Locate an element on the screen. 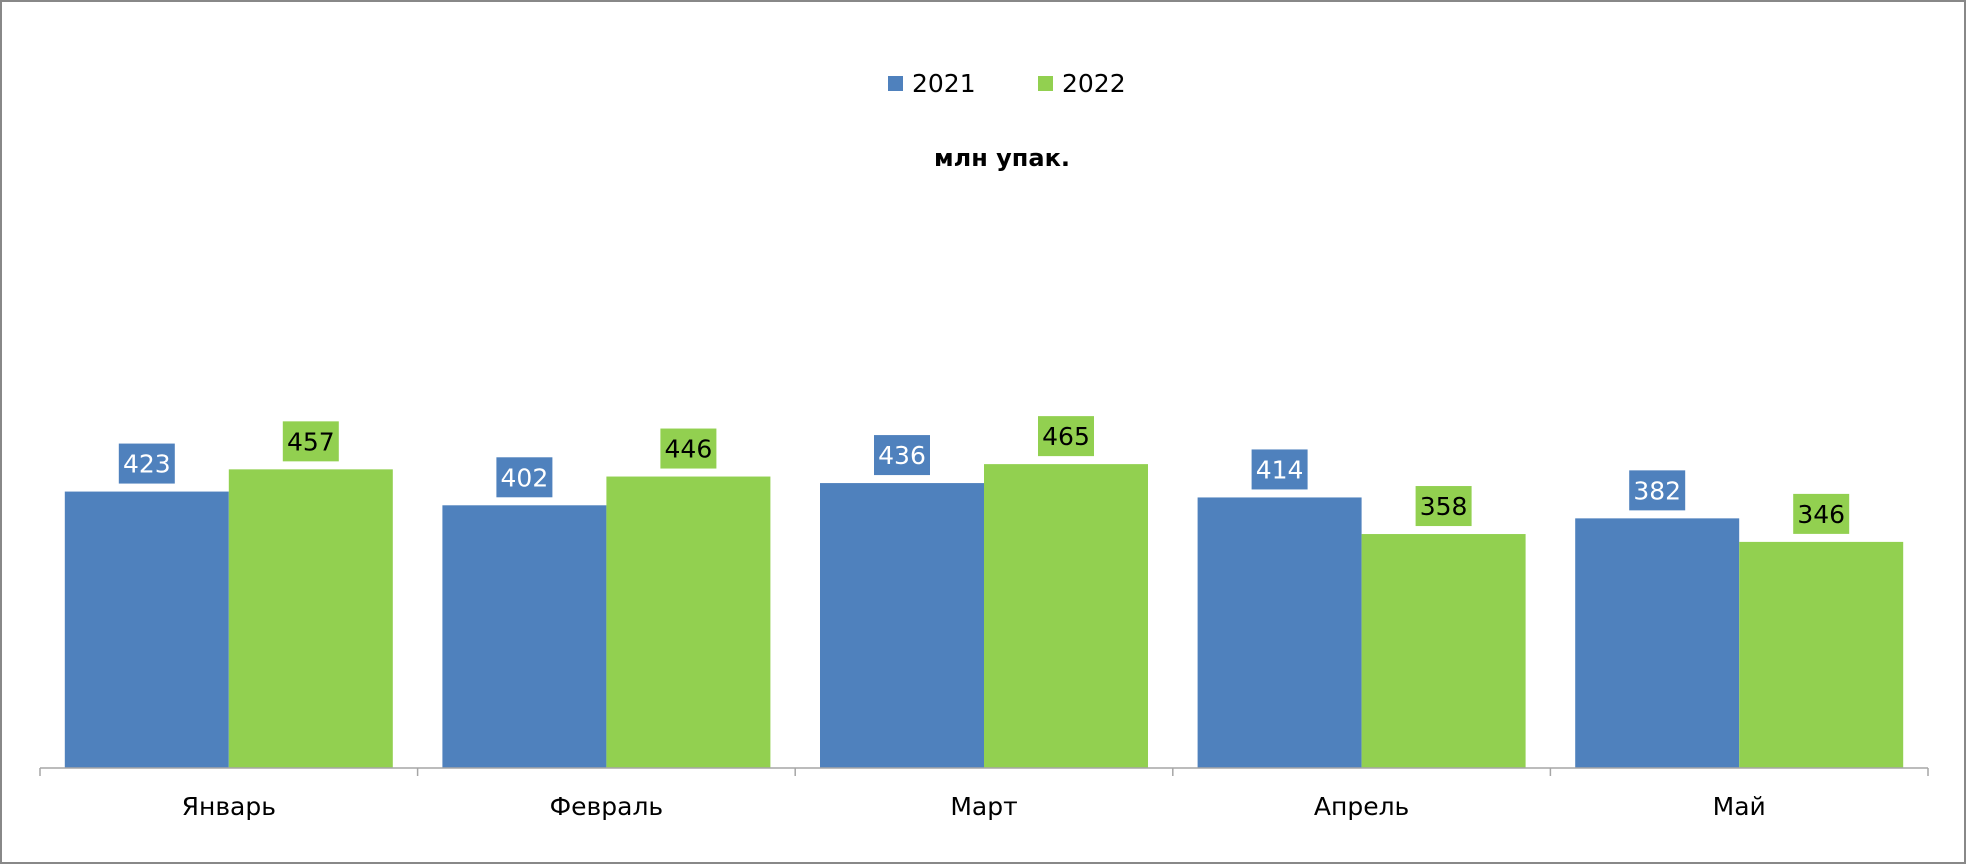 Image resolution: width=1966 pixels, height=864 pixels. data-label: 346 is located at coordinates (1821, 514).